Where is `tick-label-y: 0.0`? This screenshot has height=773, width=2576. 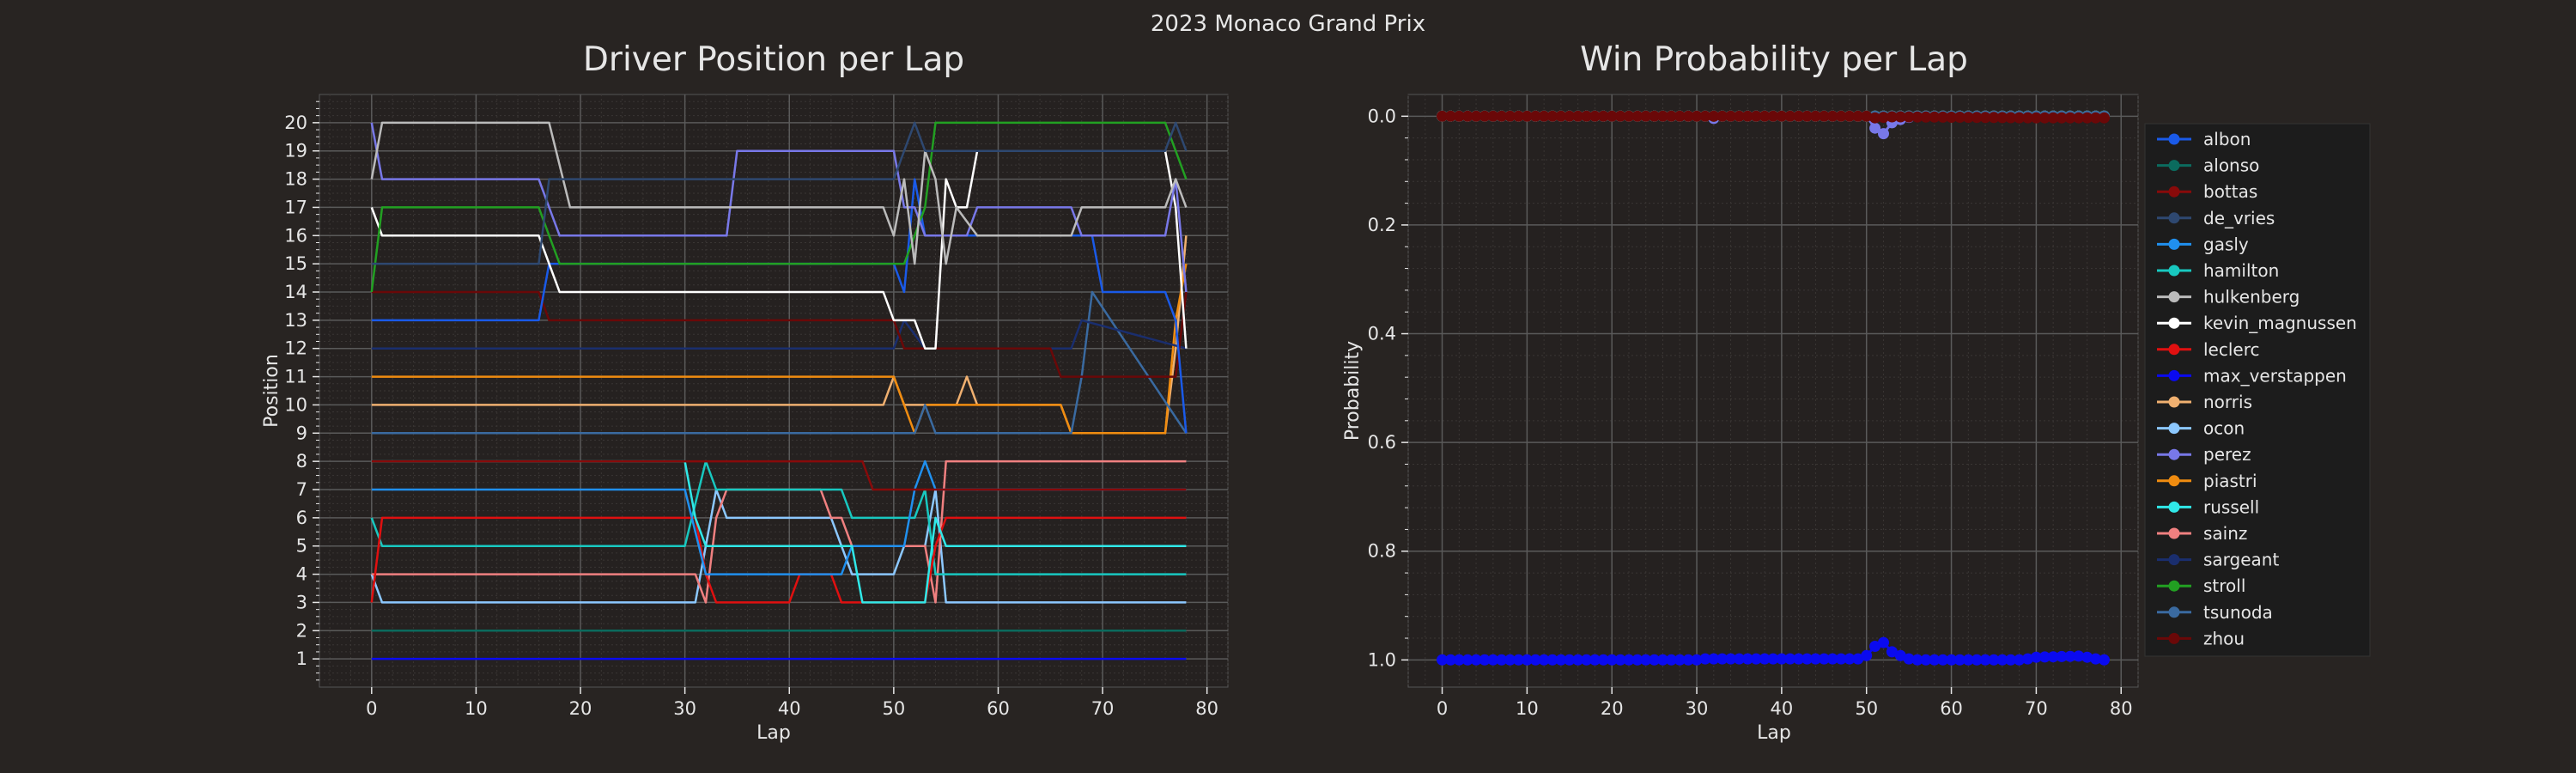
tick-label-y: 0.0 is located at coordinates (1382, 116).